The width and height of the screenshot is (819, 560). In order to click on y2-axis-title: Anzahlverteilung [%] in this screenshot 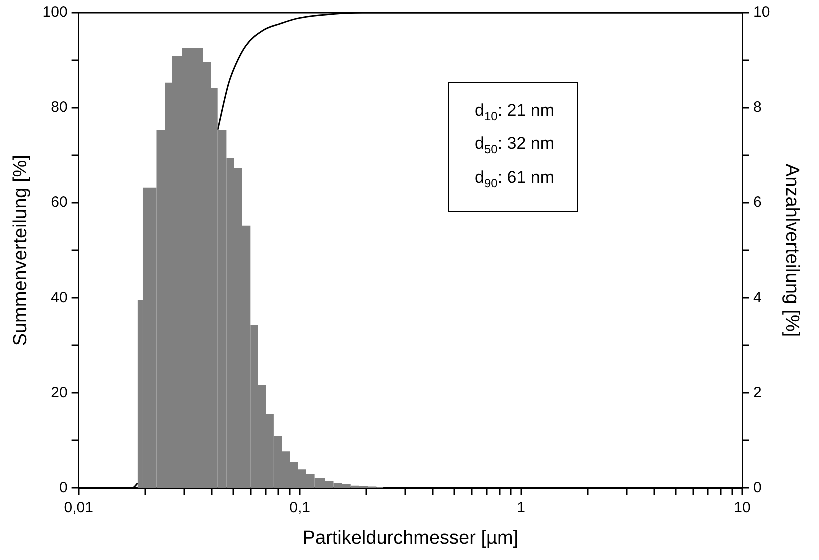, I will do `click(791, 251)`.